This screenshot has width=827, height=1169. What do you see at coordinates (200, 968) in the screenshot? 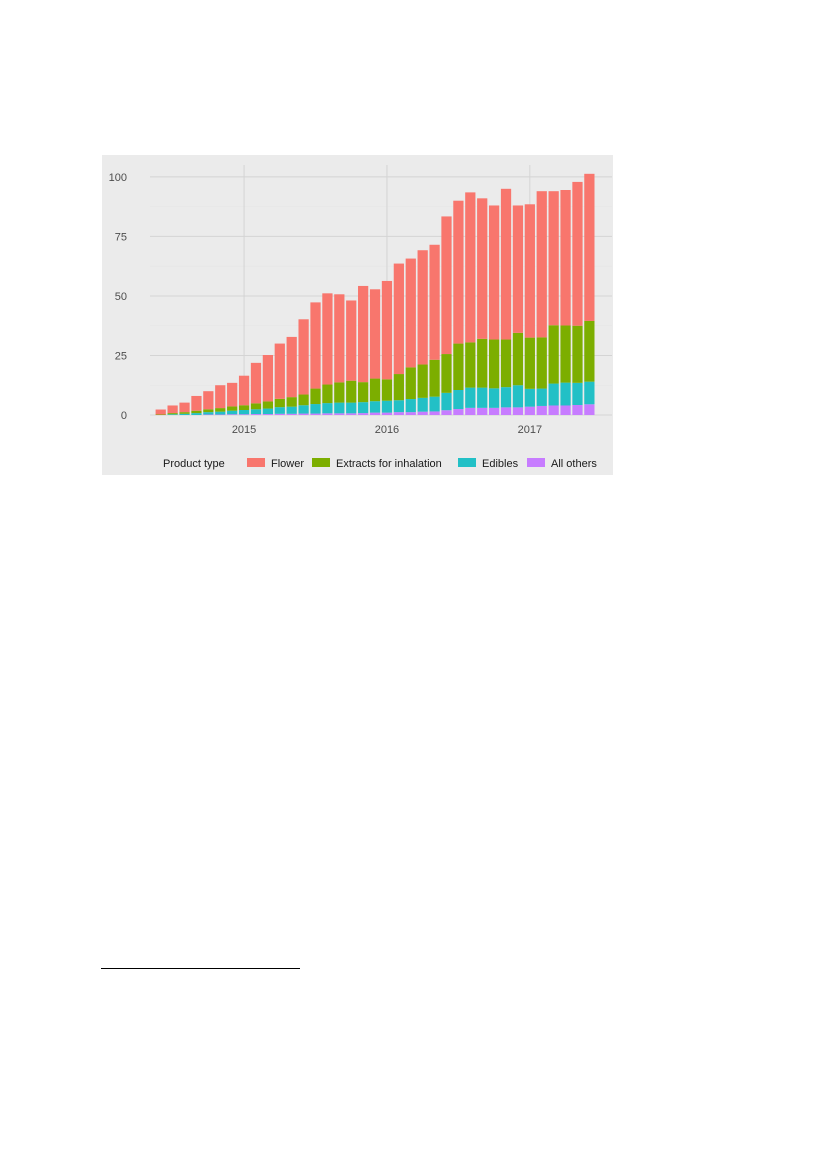
I see `footnote-separator` at bounding box center [200, 968].